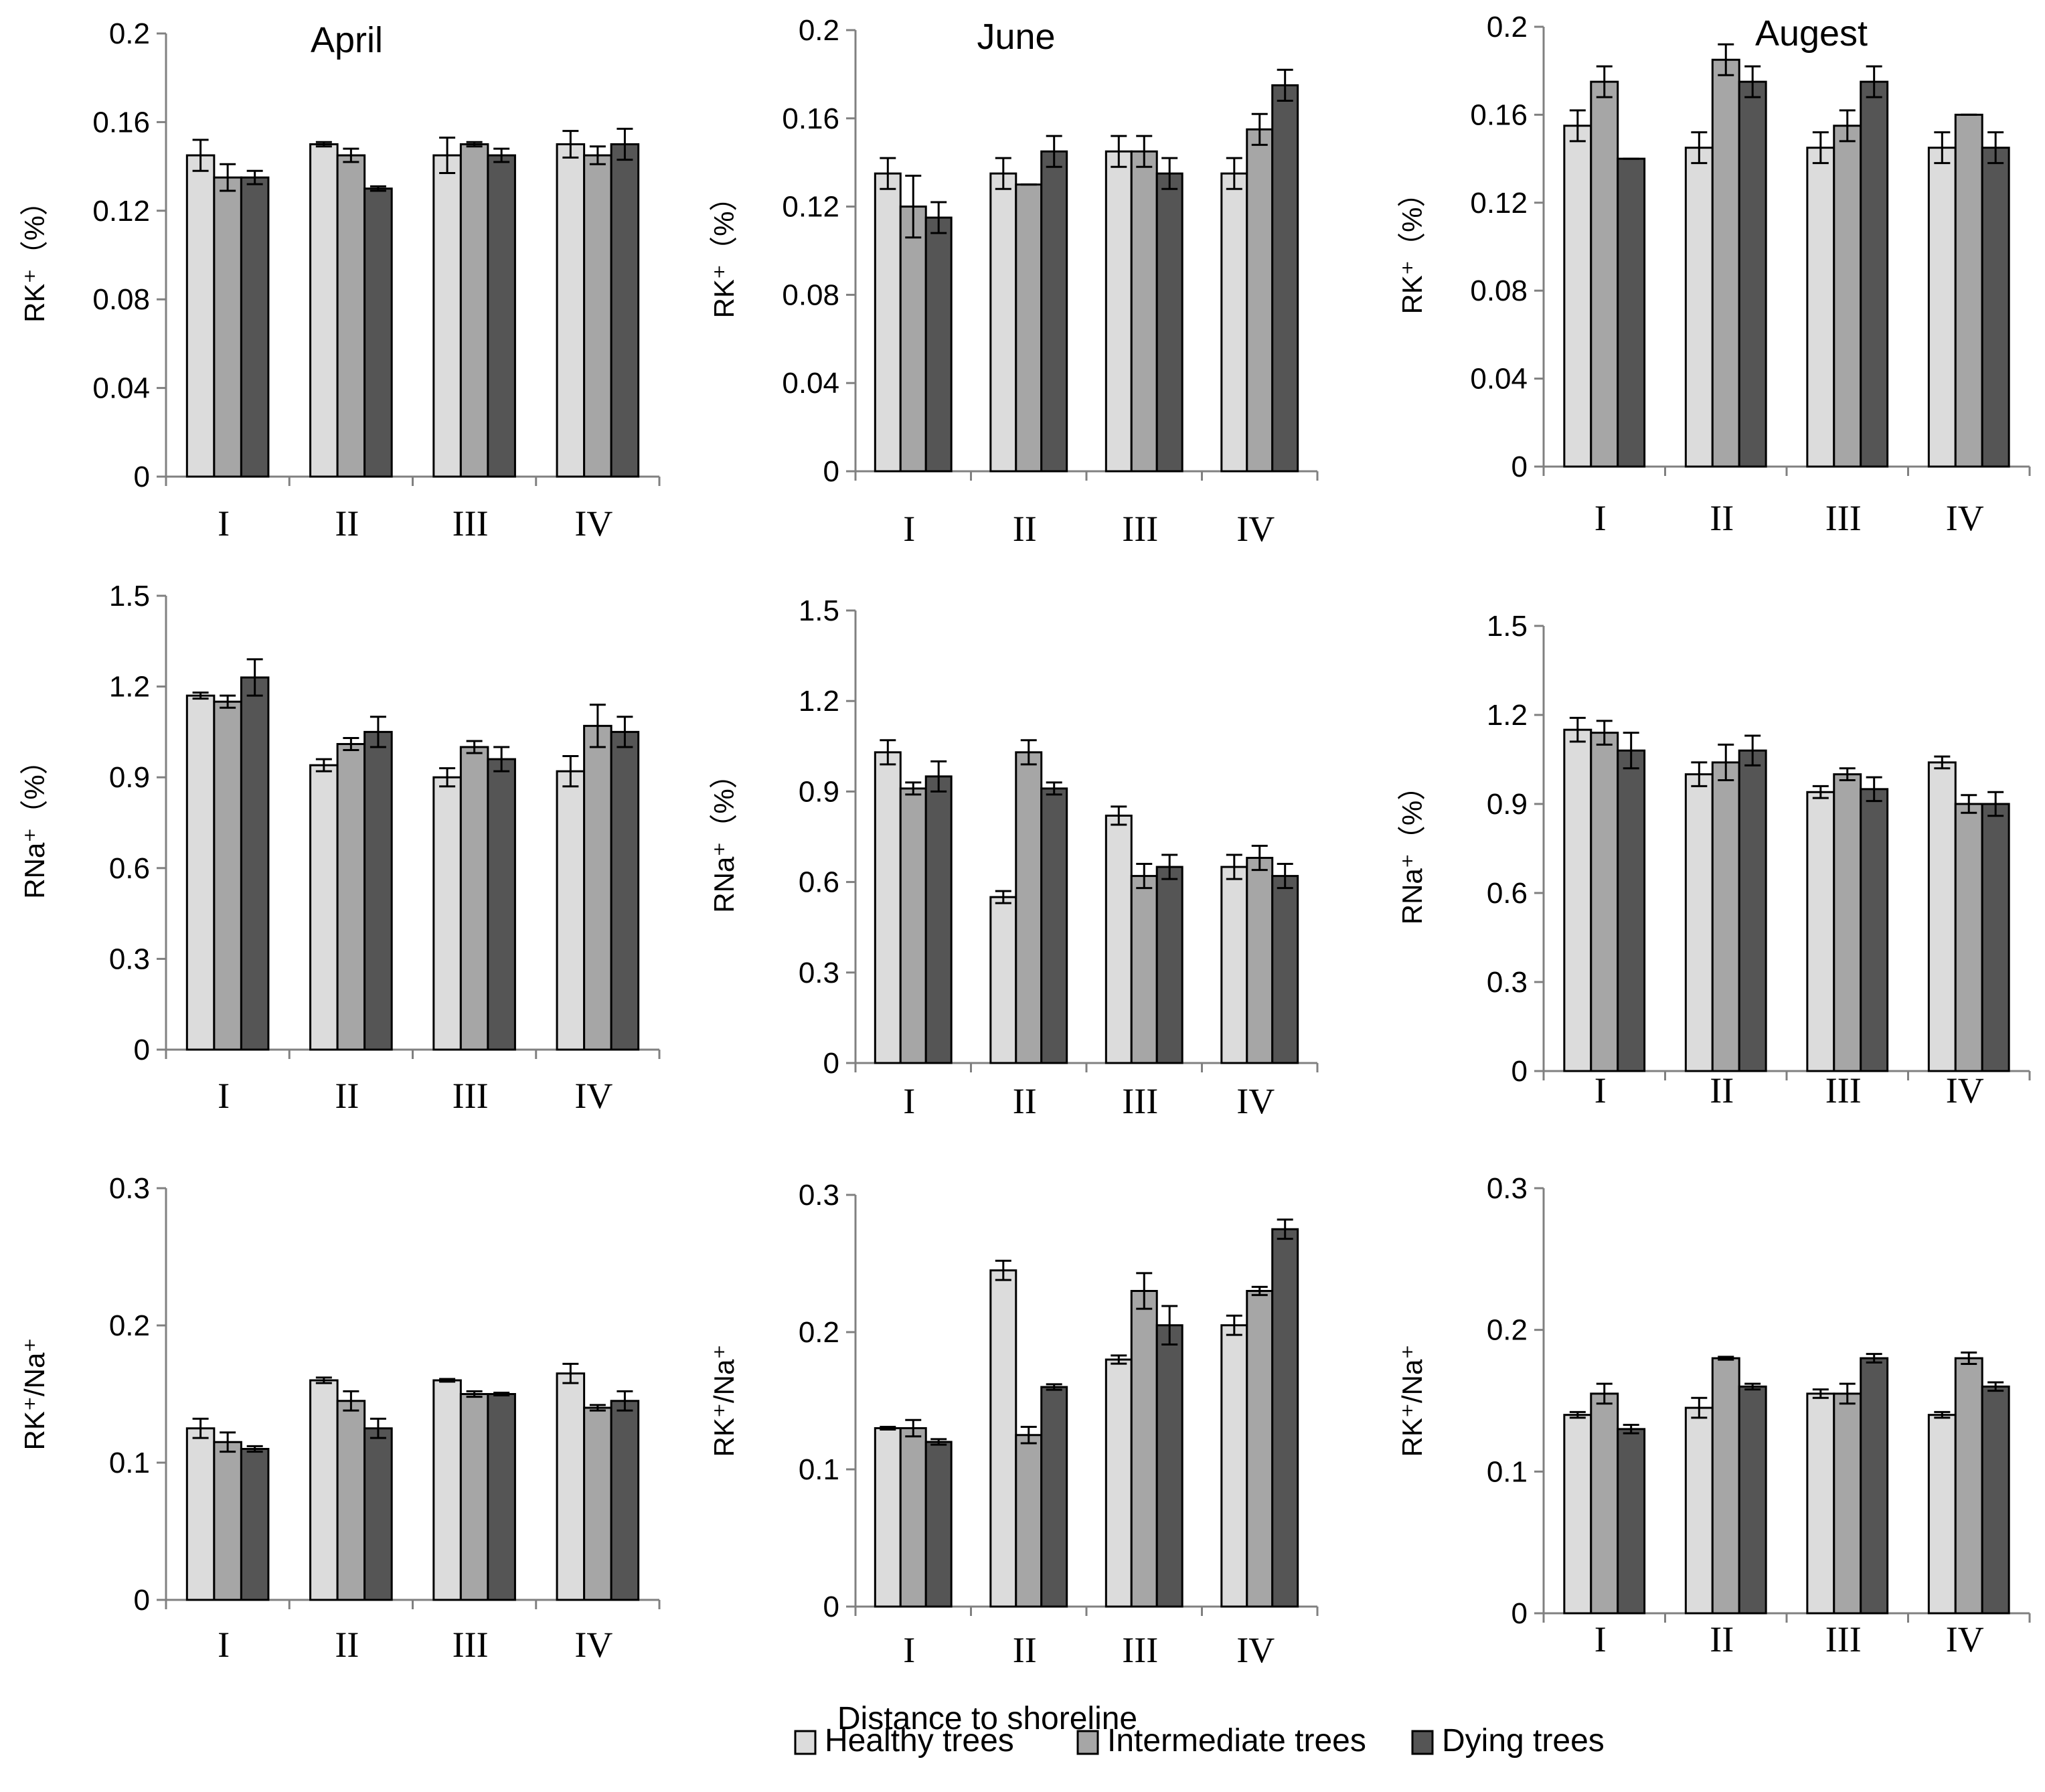 This screenshot has height=1792, width=2045. What do you see at coordinates (1236, 1741) in the screenshot?
I see `legend-label-intermediate-trees: Intermediate trees` at bounding box center [1236, 1741].